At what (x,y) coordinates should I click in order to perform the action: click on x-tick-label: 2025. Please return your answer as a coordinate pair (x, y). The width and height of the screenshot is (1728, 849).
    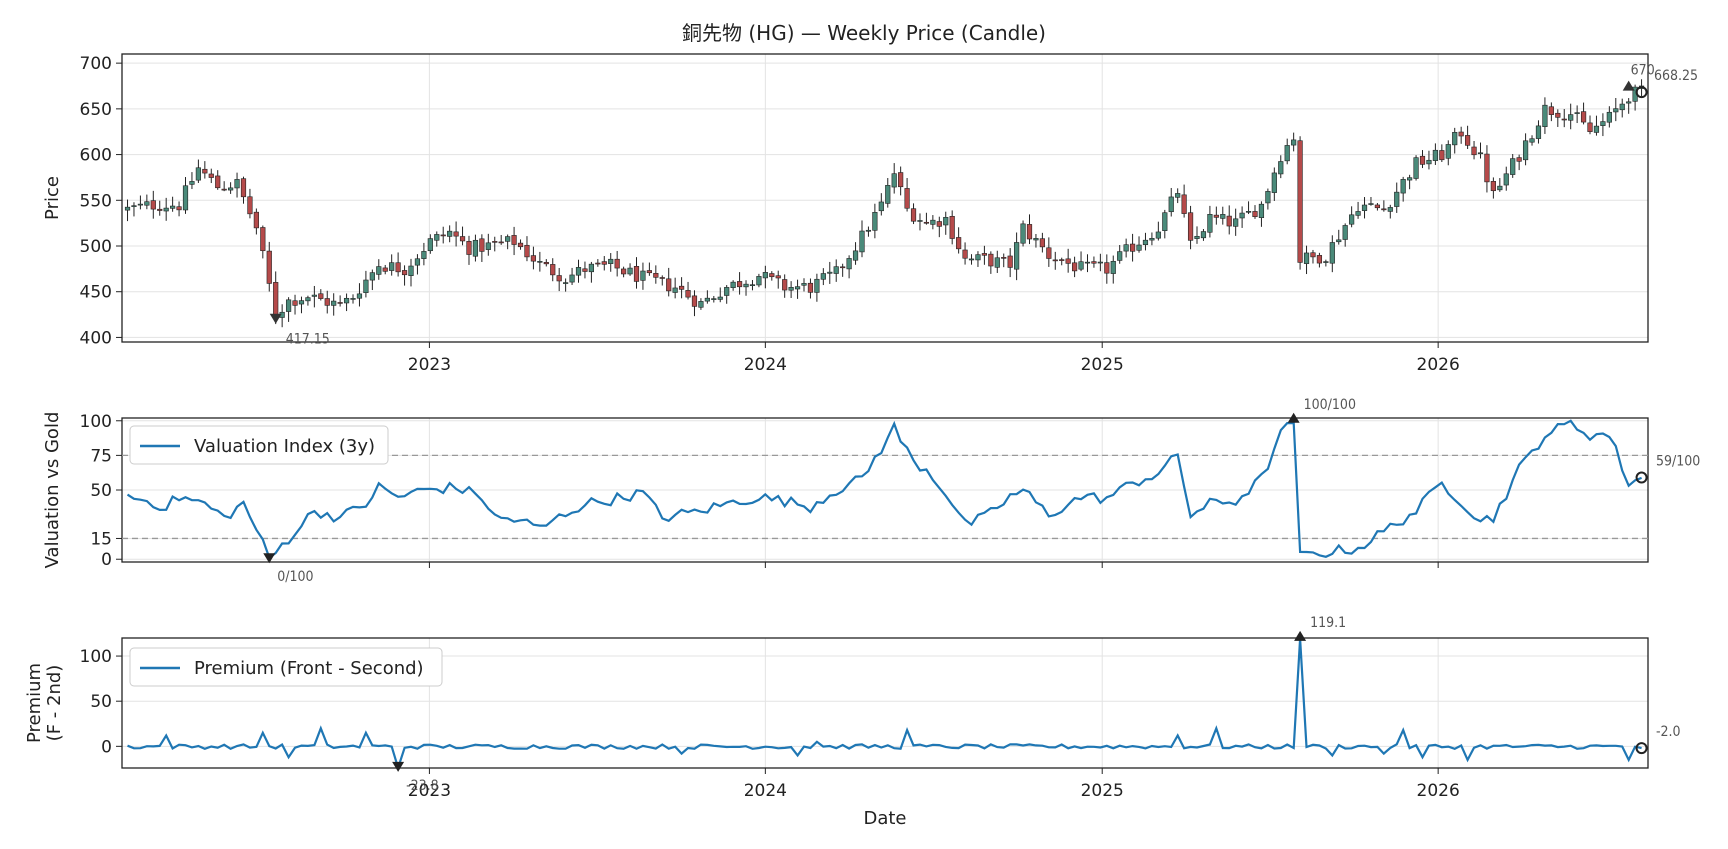
    Looking at the image, I should click on (1102, 365).